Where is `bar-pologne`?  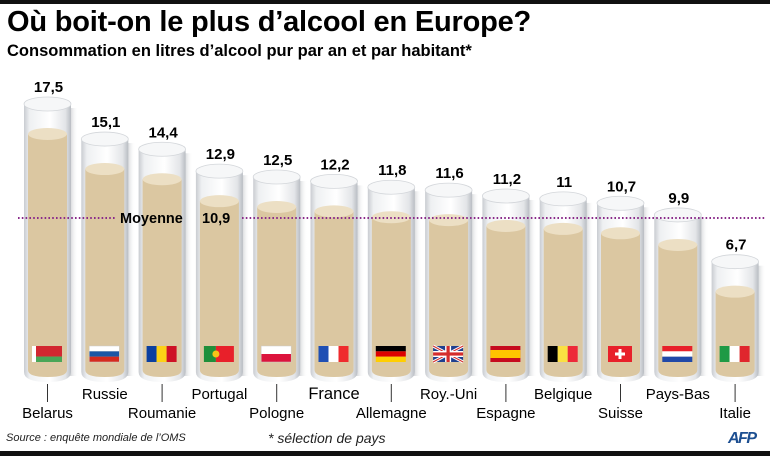
bar-pologne is located at coordinates (280, 275).